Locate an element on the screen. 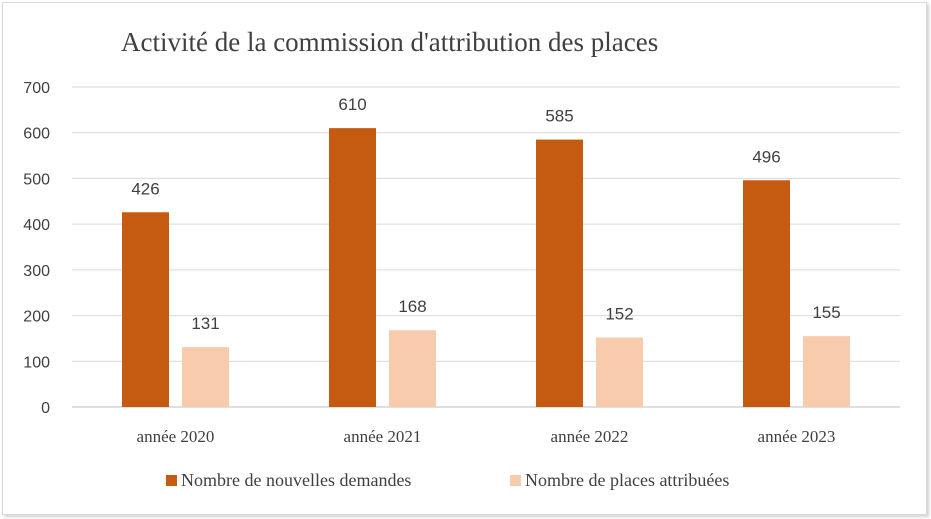 Image resolution: width=931 pixels, height=519 pixels. y-tick-label: 700 is located at coordinates (36, 88).